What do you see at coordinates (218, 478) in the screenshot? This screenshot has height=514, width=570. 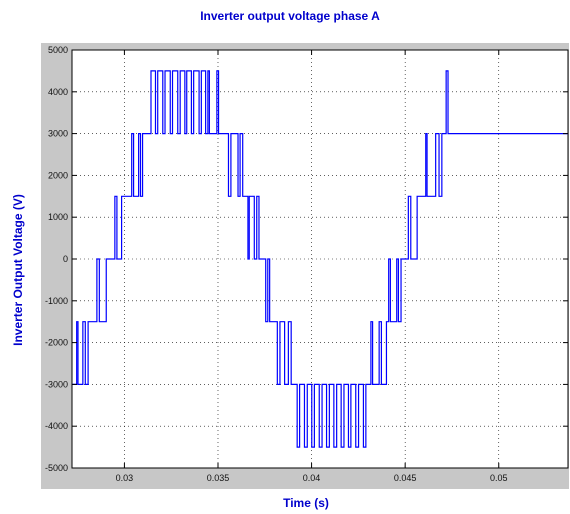 I see `x-tick-label: 0.035` at bounding box center [218, 478].